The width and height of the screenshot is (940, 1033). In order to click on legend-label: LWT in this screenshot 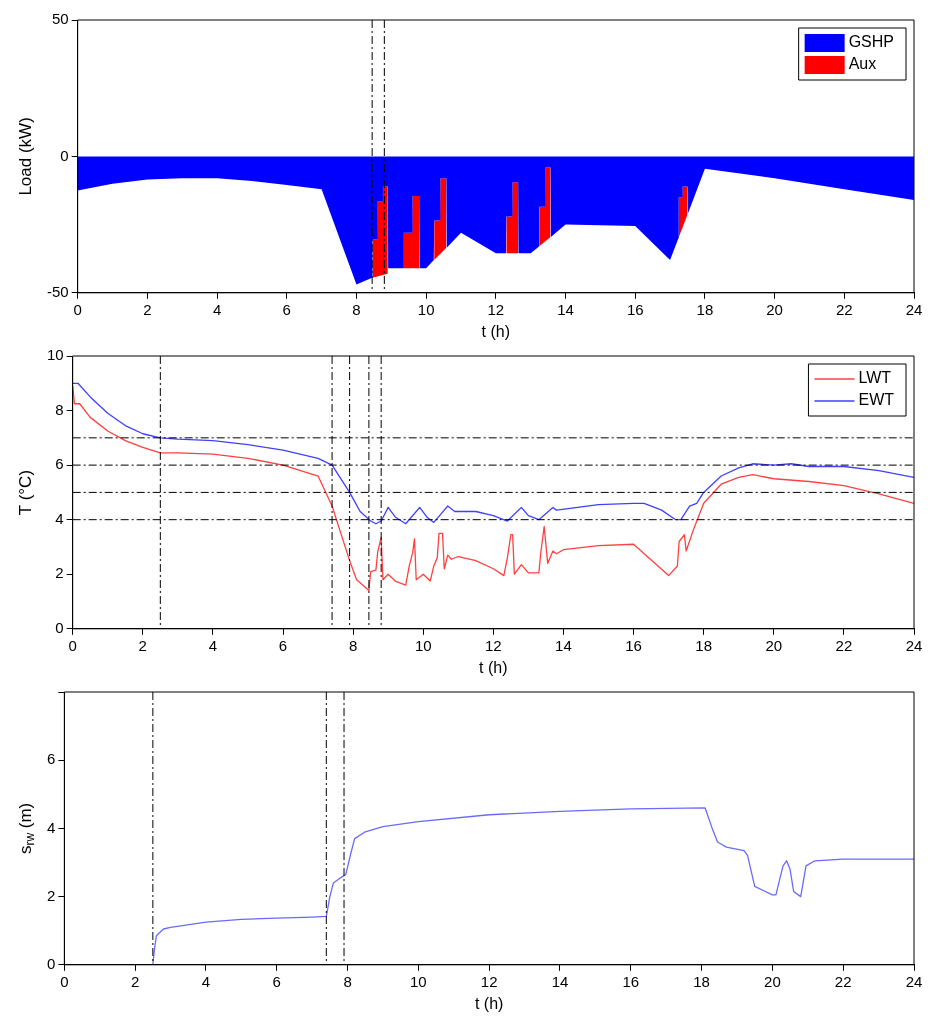, I will do `click(875, 378)`.